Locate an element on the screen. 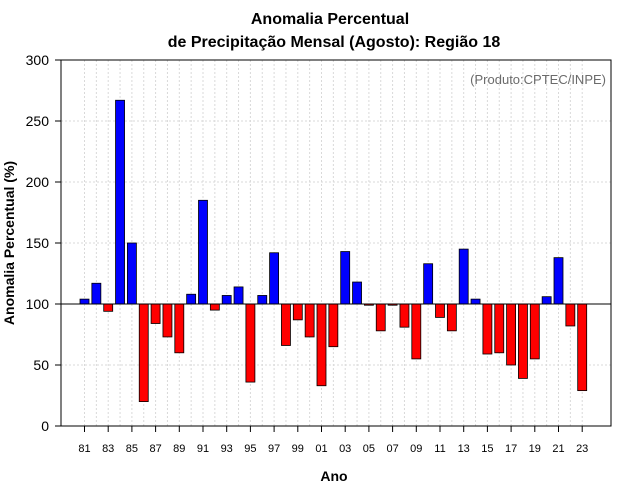 The height and width of the screenshot is (500, 640). bar-2001 is located at coordinates (321, 345).